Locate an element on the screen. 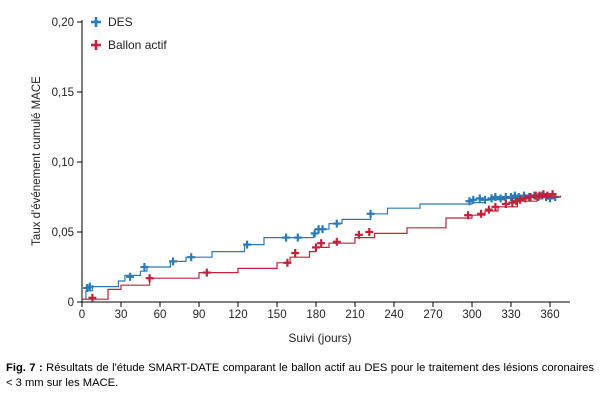  y-ticks: 0 0,05 0,10 0,15 0,20 is located at coordinates (67, 163).